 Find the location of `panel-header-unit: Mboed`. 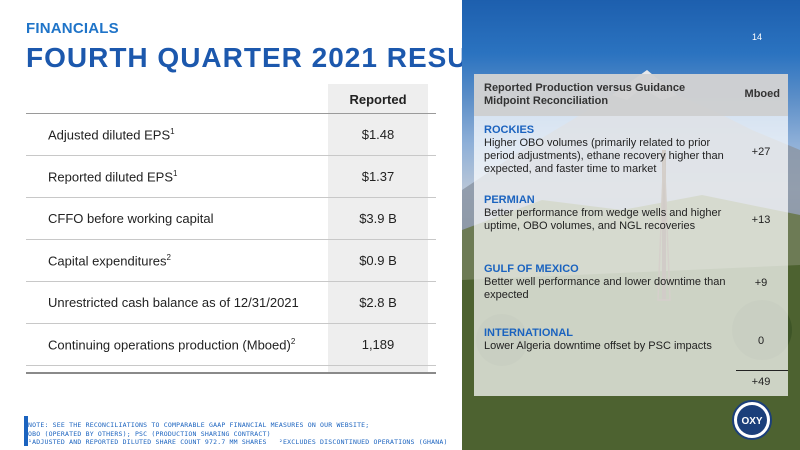

panel-header-unit: Mboed is located at coordinates (762, 94).